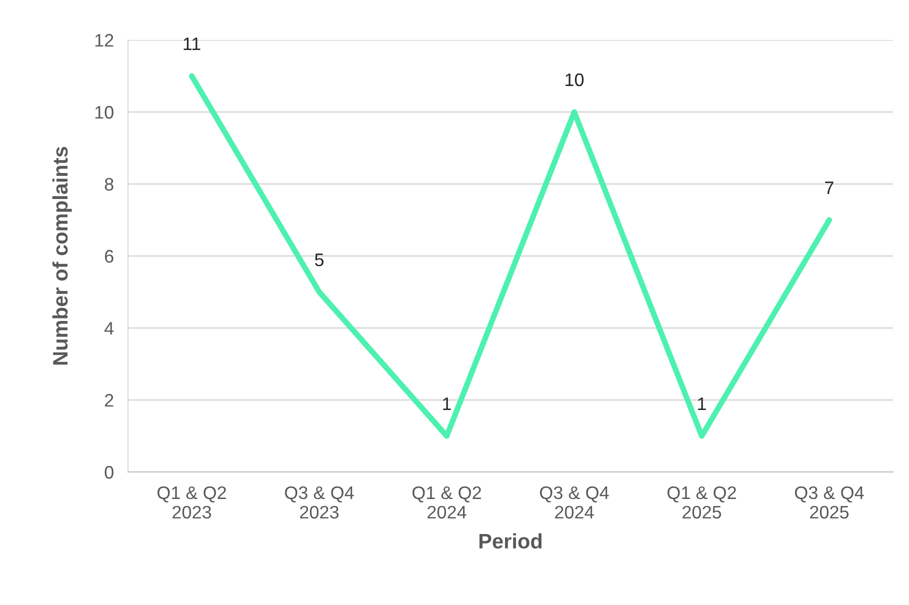 This screenshot has width=909, height=605. What do you see at coordinates (701, 502) in the screenshot?
I see `x-tick-label: Q1 & Q2 2025` at bounding box center [701, 502].